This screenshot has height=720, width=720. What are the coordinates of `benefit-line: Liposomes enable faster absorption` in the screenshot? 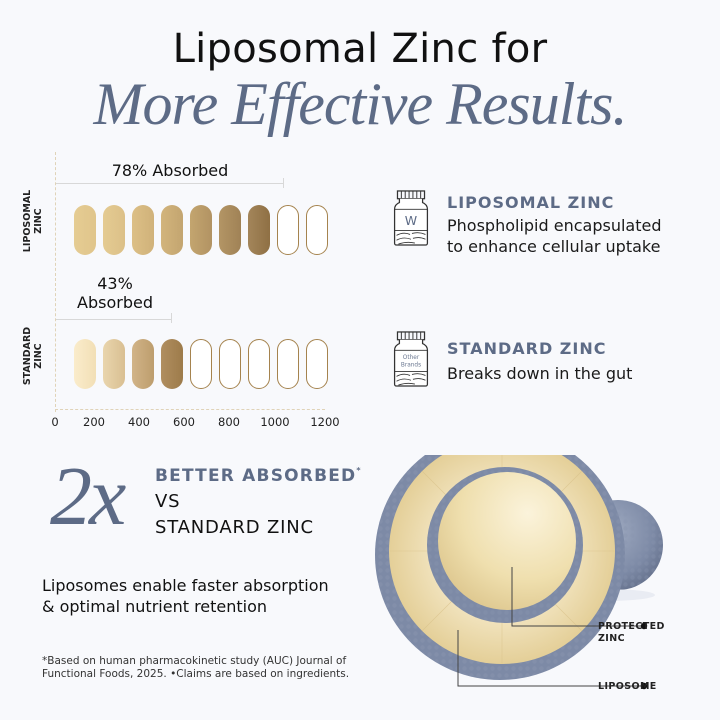 It's located at (185, 585).